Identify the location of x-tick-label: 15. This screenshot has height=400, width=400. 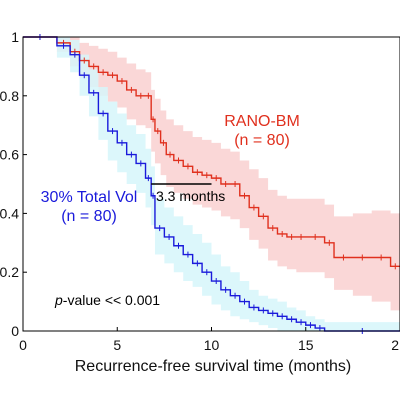
(306, 345).